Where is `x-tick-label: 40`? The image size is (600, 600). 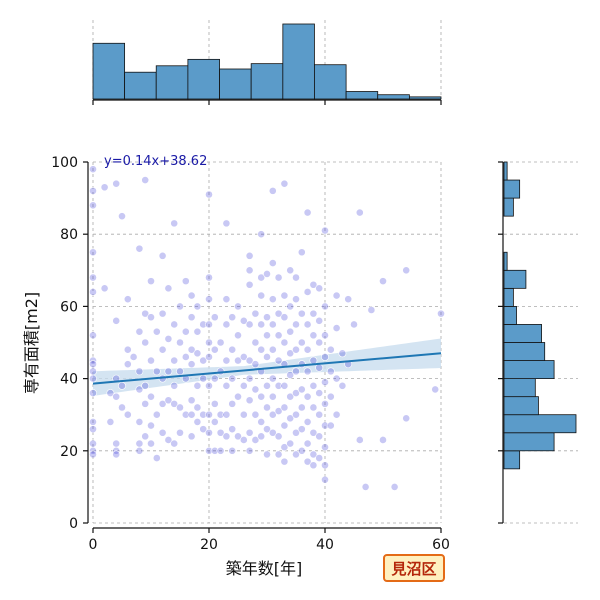 x-tick-label: 40 is located at coordinates (325, 545).